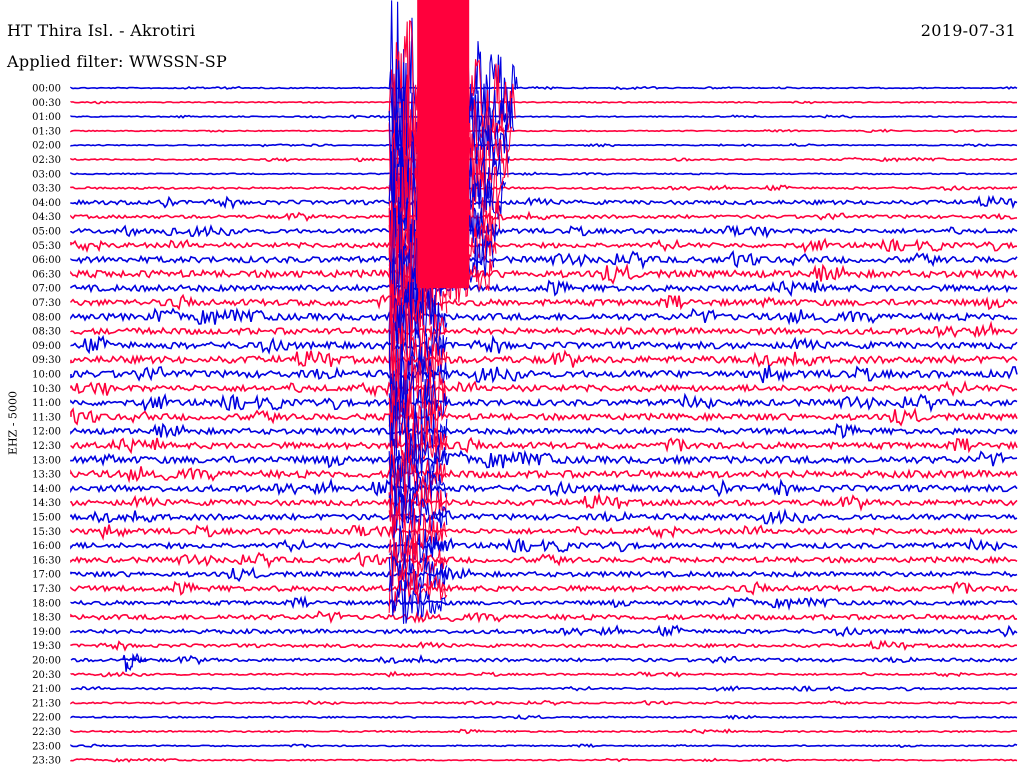 This screenshot has height=780, width=1024. I want to click on row-label: 13:00, so click(46, 460).